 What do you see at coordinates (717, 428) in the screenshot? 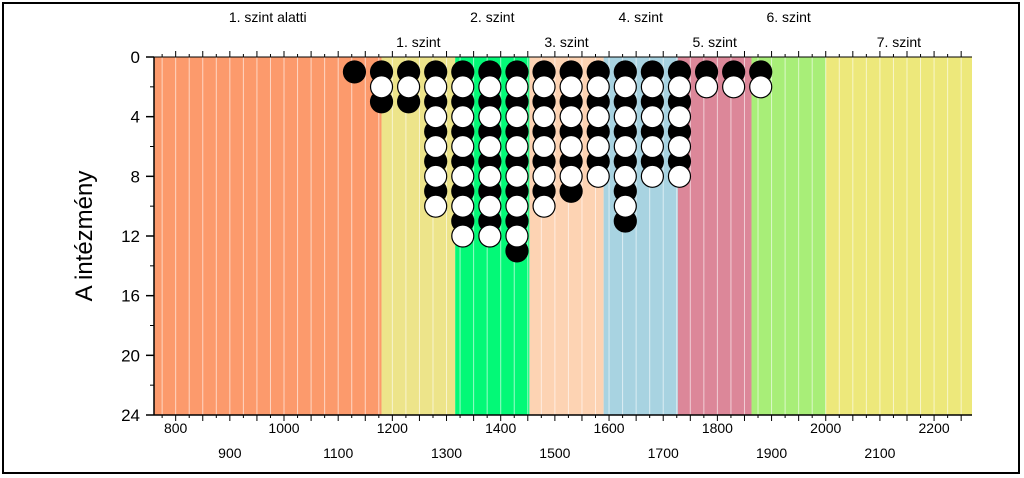
I see `x-tick-label: 1800` at bounding box center [717, 428].